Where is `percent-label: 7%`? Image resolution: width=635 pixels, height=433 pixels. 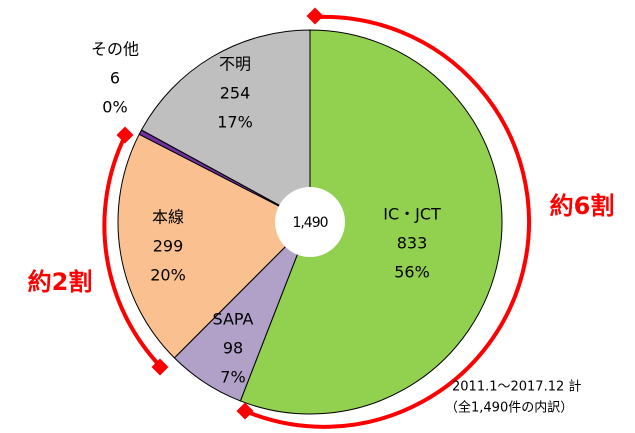
percent-label: 7% is located at coordinates (232, 377).